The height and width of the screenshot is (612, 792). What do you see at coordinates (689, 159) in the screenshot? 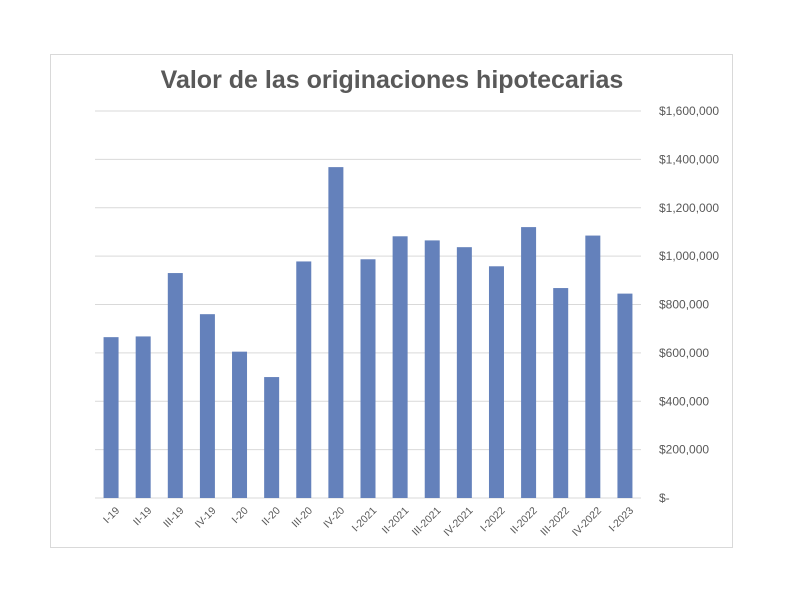
I see `y-tick-label: $1,400,000` at bounding box center [689, 159].